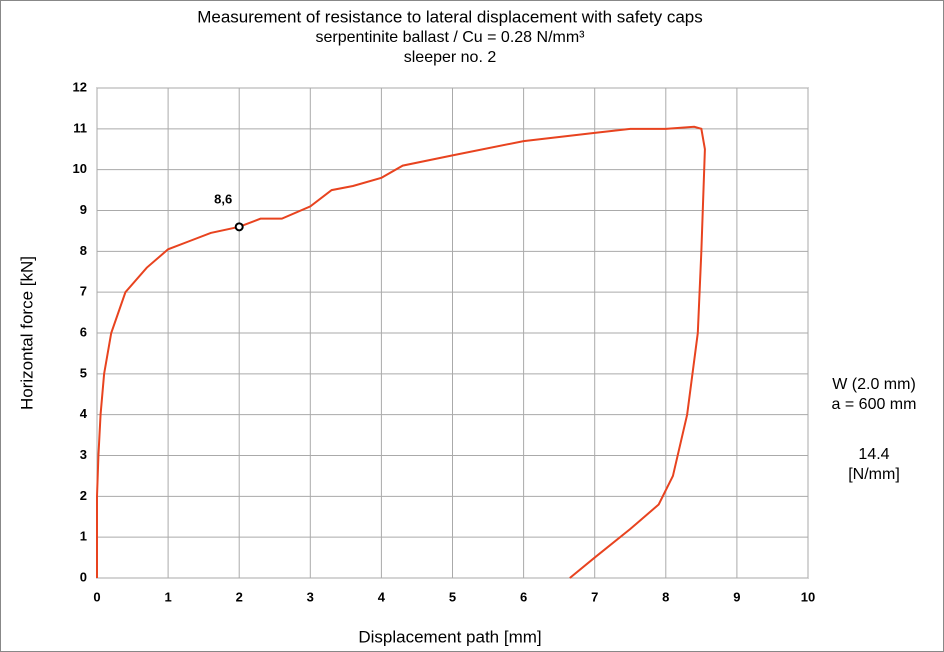 This screenshot has height=652, width=944. Describe the element at coordinates (83, 495) in the screenshot. I see `y-tick-label: 2` at that location.